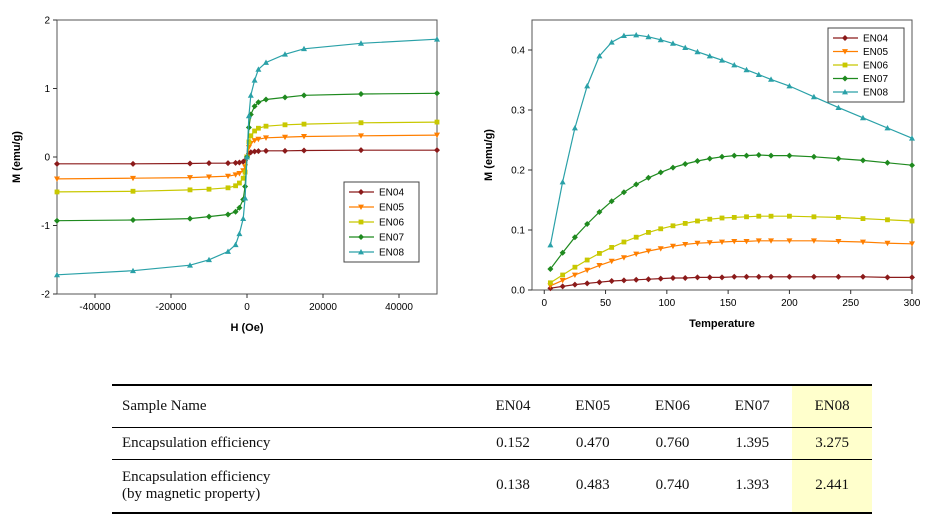 Image resolution: width=944 pixels, height=522 pixels. What do you see at coordinates (789, 303) in the screenshot?
I see `x-tick-label: 200` at bounding box center [789, 303].